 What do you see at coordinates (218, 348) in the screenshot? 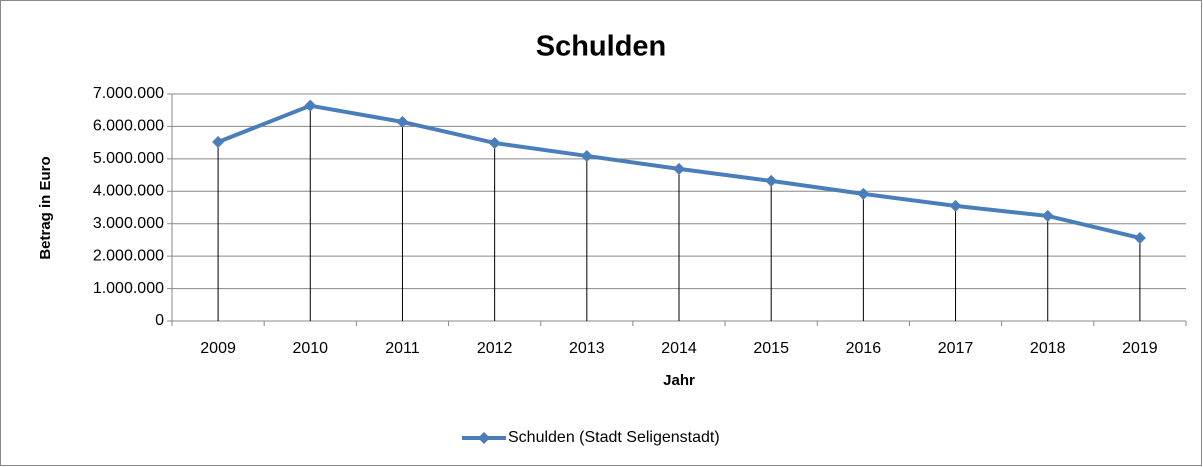
I see `x-tick-label: 2009` at bounding box center [218, 348].